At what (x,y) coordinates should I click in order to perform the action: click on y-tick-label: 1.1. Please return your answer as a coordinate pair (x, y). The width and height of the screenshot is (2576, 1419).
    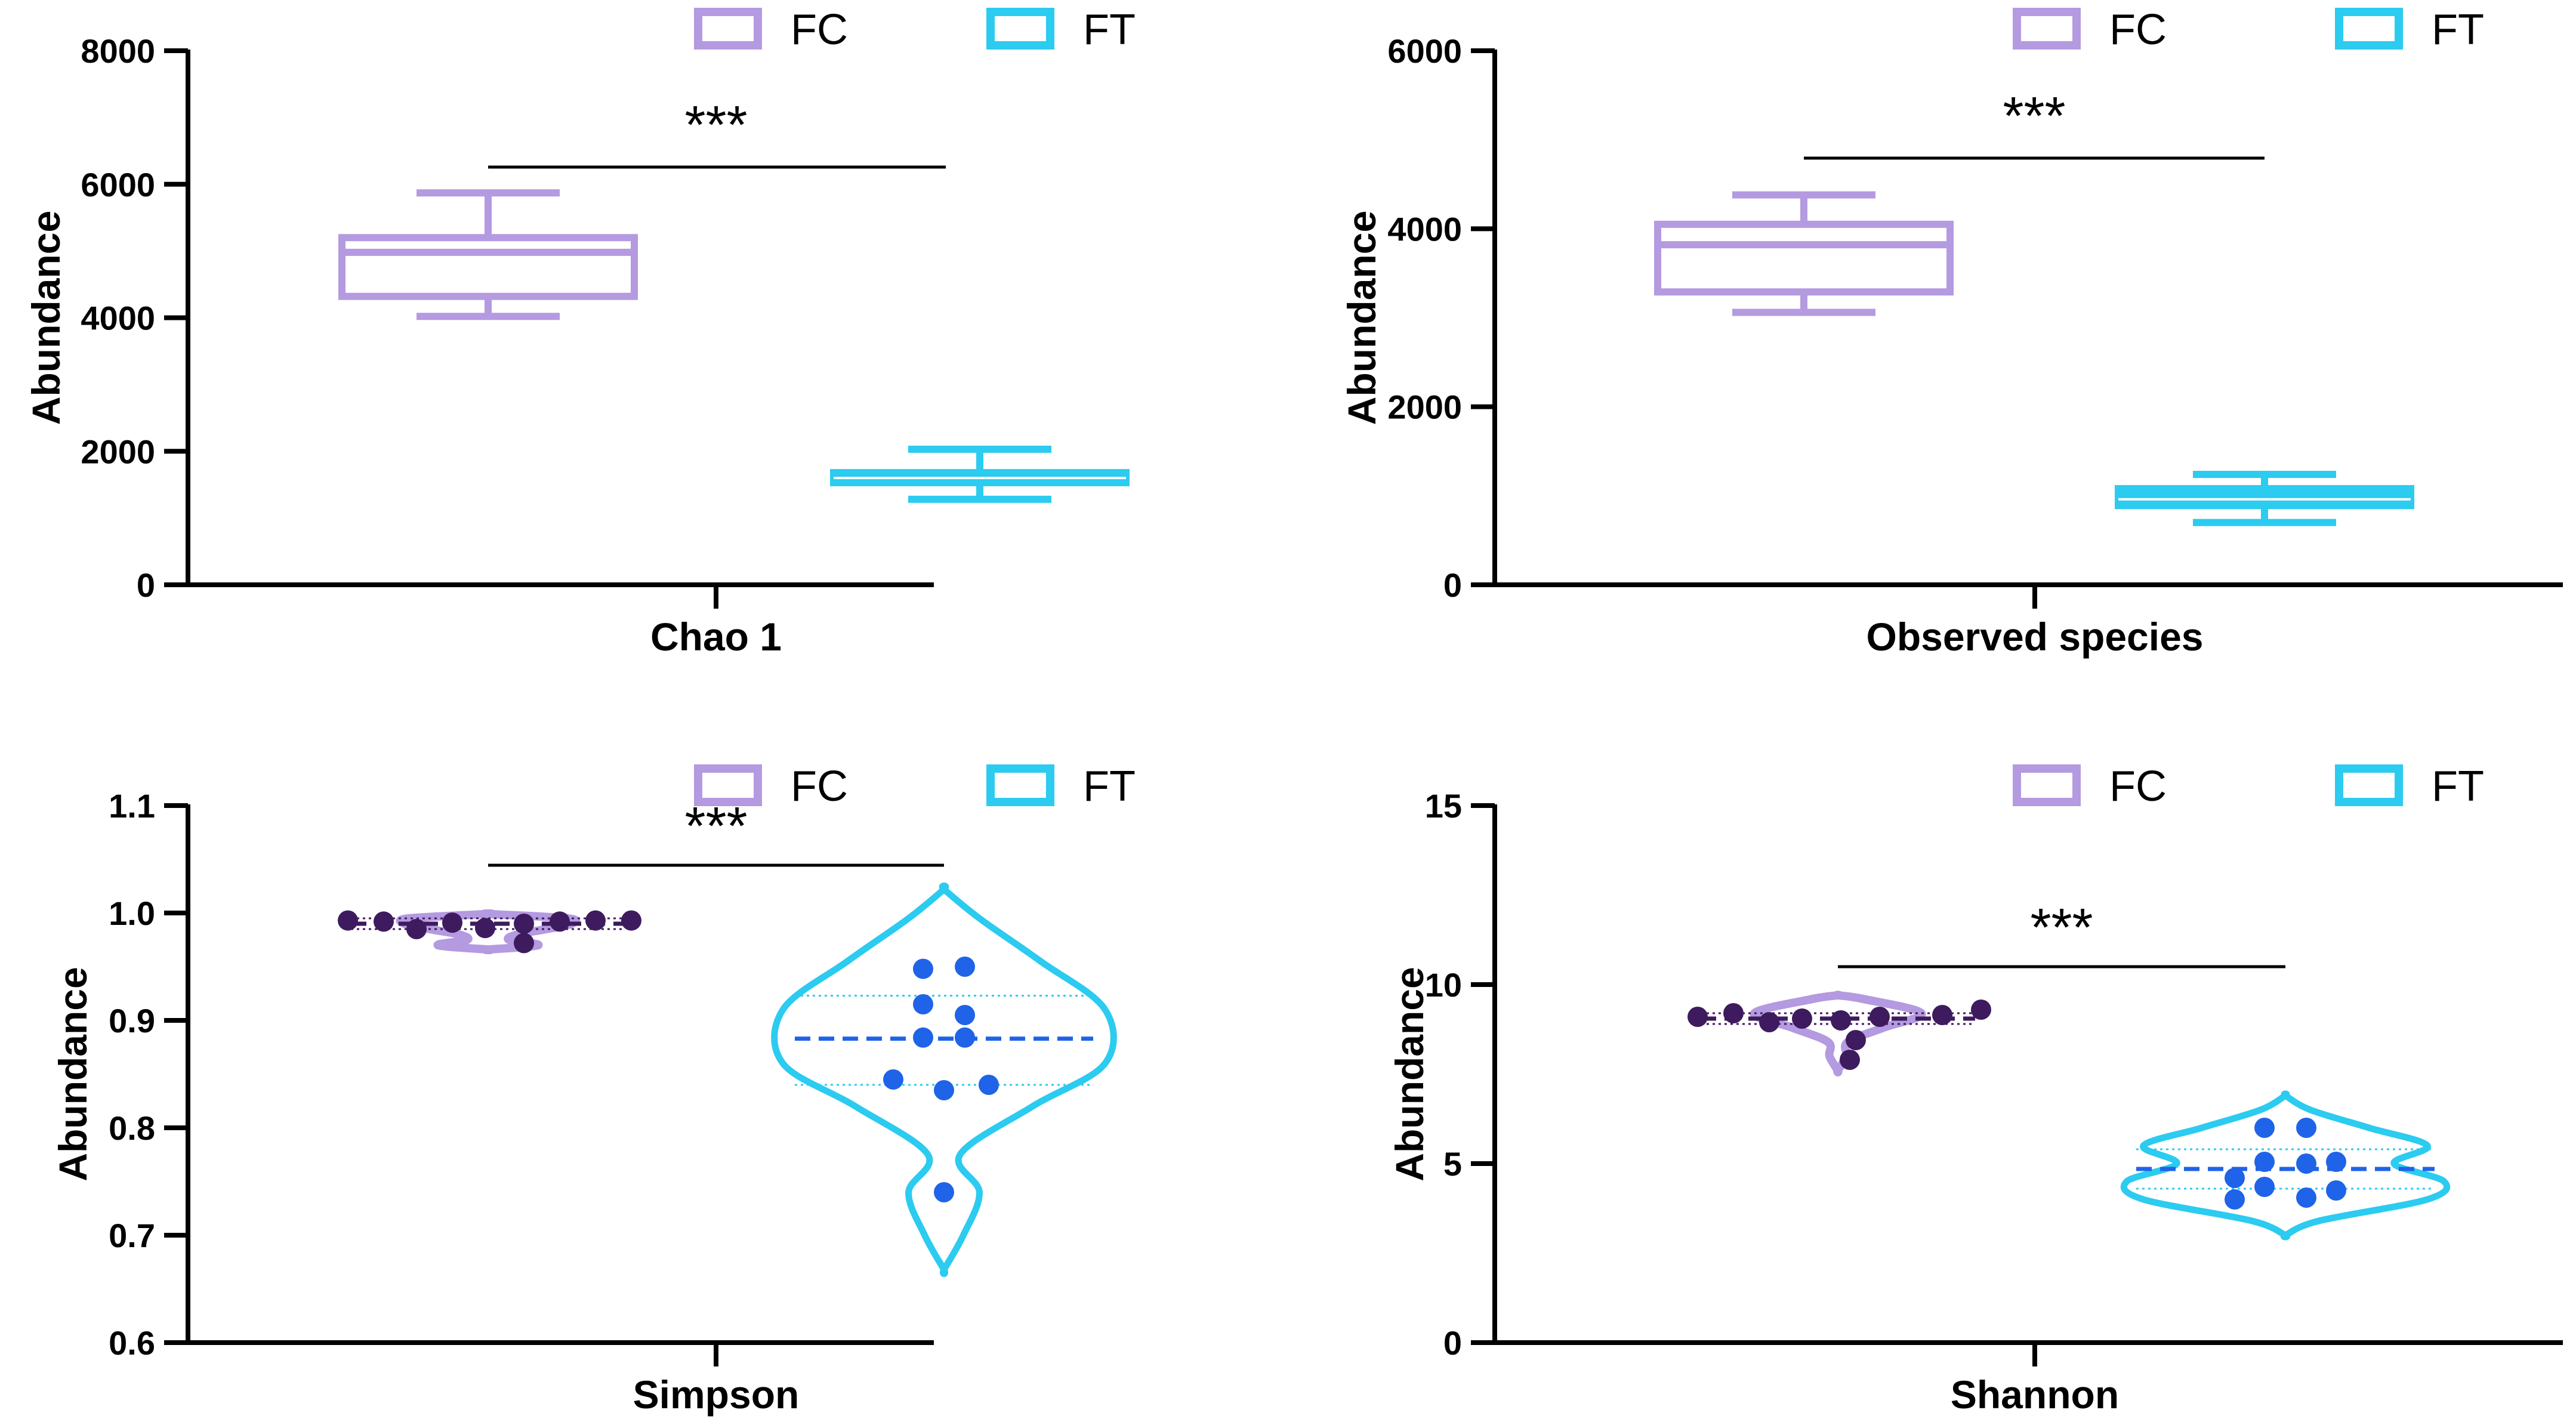
    Looking at the image, I should click on (132, 806).